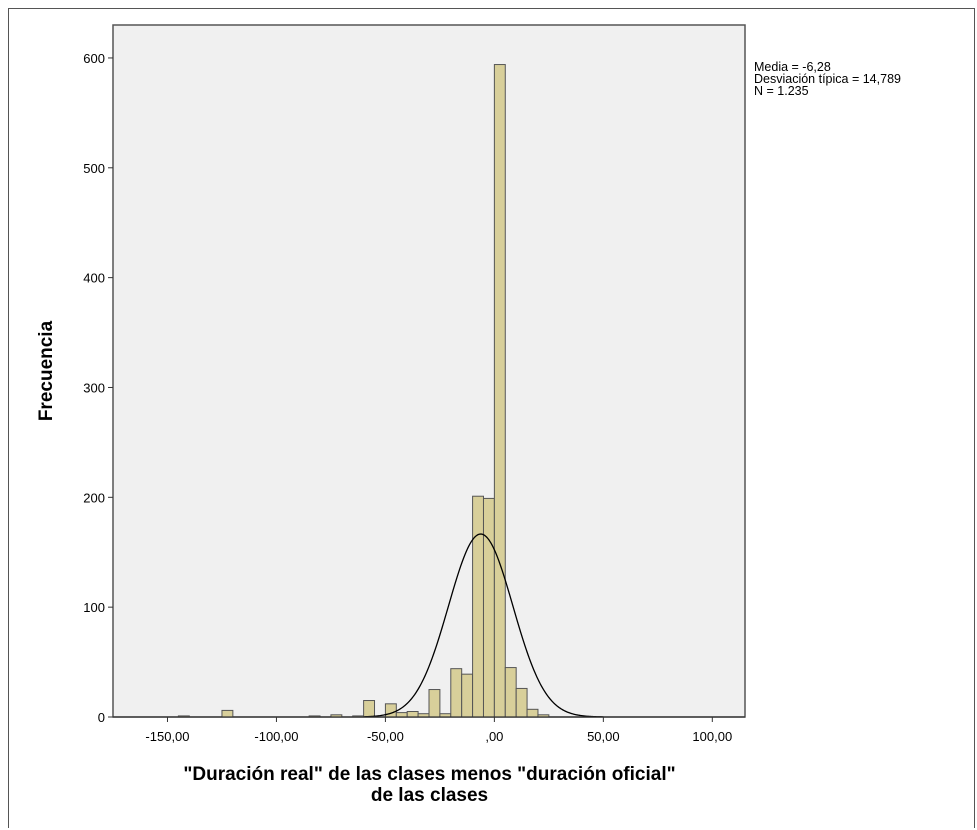  Describe the element at coordinates (792, 67) in the screenshot. I see `mean-label: Media = -6,28` at that location.